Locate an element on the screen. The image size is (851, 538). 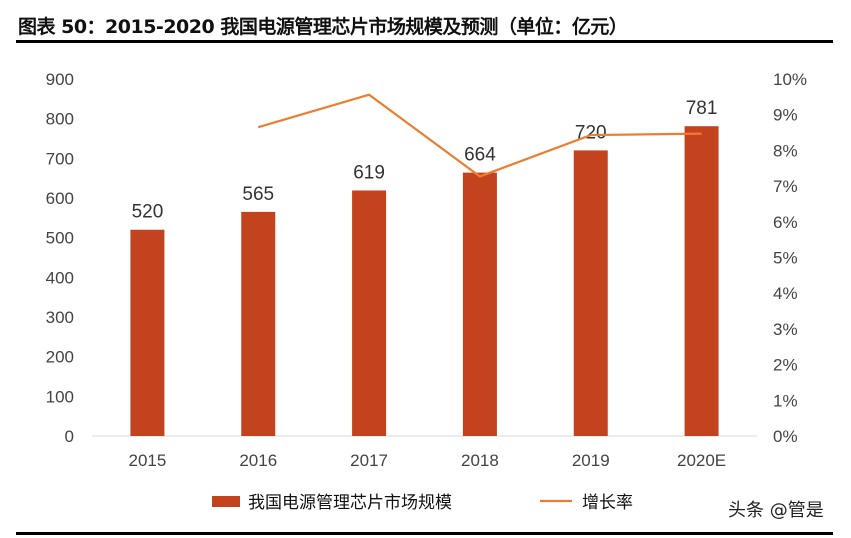
y-left-tick: 200 is located at coordinates (60, 357).